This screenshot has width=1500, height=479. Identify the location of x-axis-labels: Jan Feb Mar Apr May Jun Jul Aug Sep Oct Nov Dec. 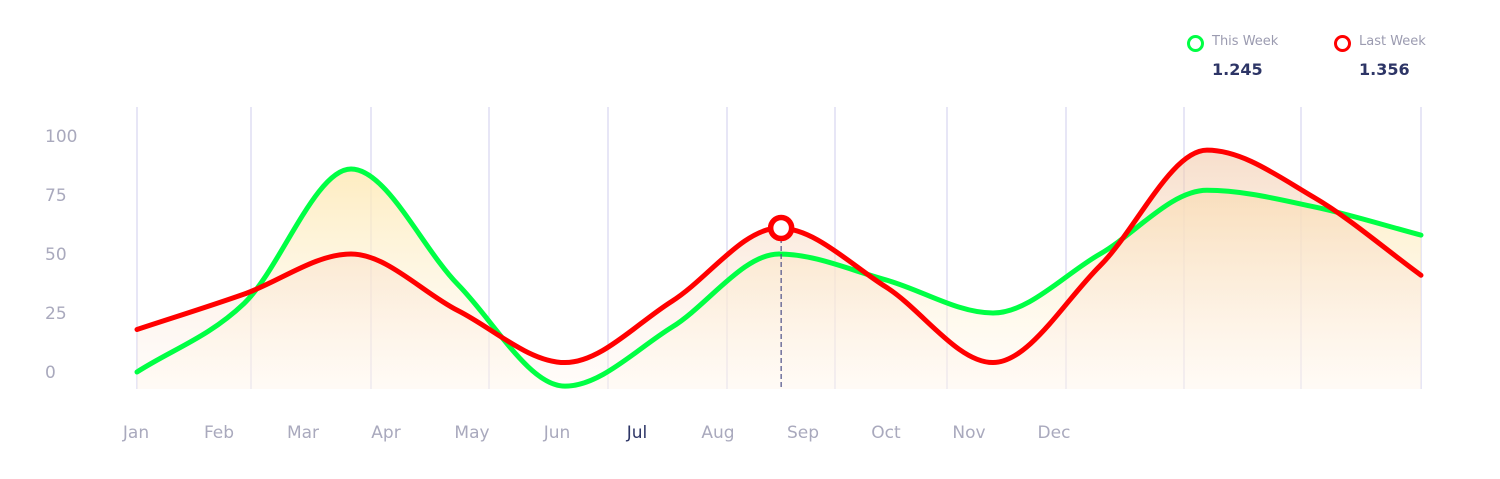
(596, 433).